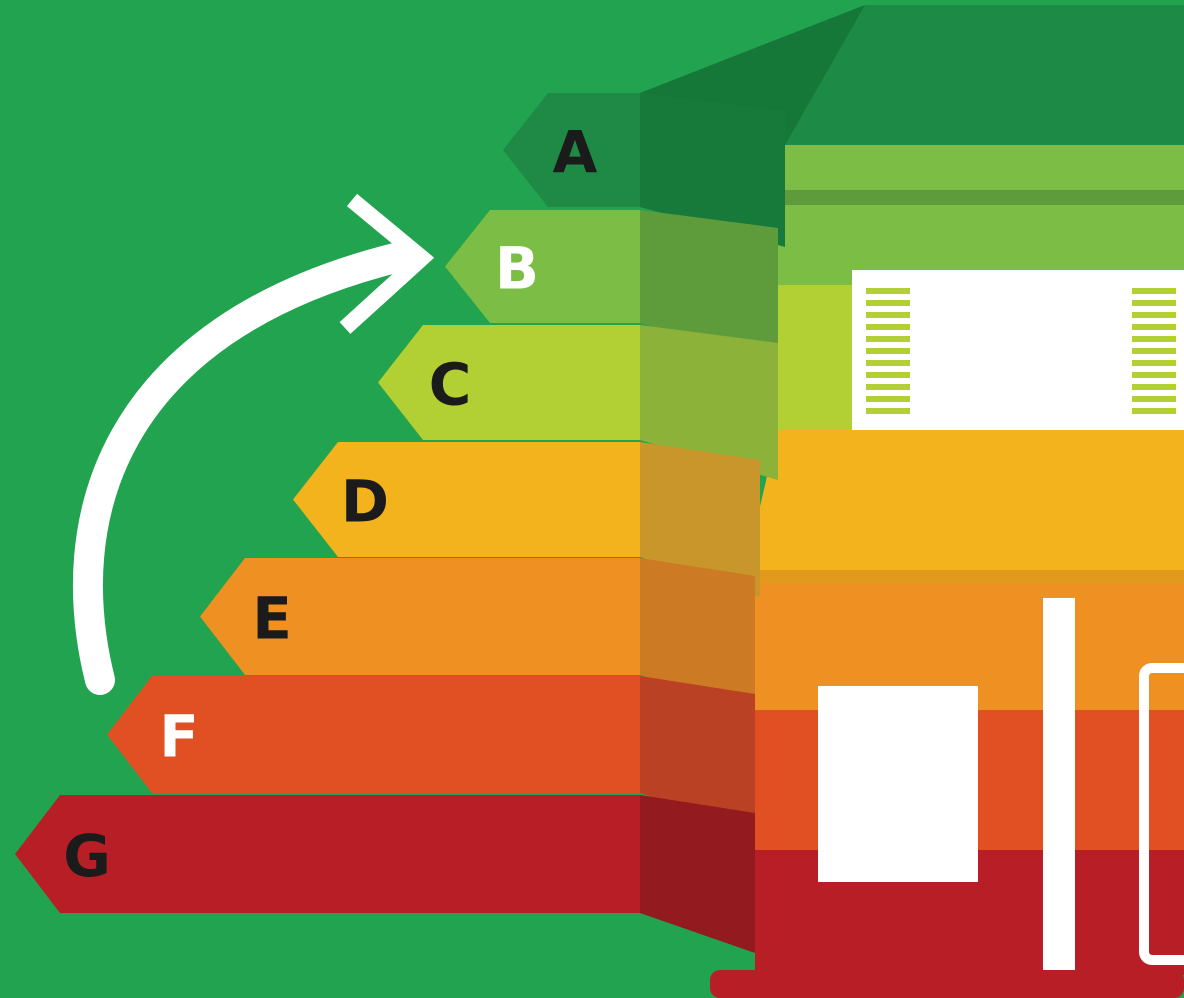  I want to click on rating-letter: G, so click(87, 856).